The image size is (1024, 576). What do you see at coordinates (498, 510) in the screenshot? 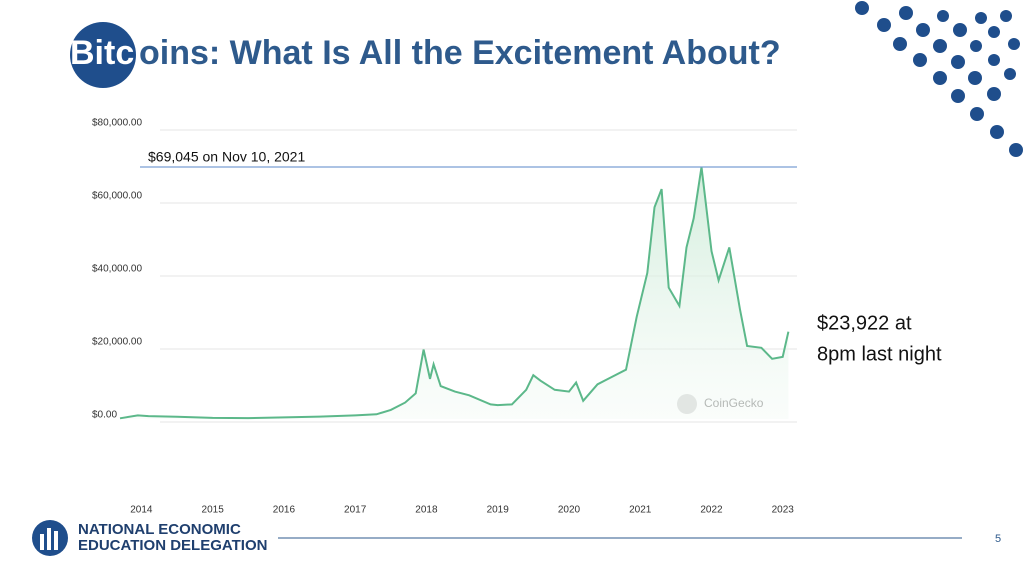
I see `x-tick-label: 2019` at bounding box center [498, 510].